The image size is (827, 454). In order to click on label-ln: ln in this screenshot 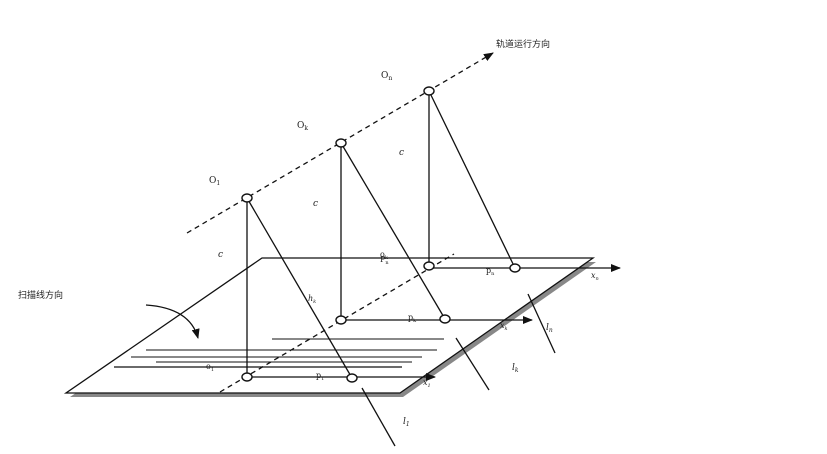, I will do `click(549, 328)`.